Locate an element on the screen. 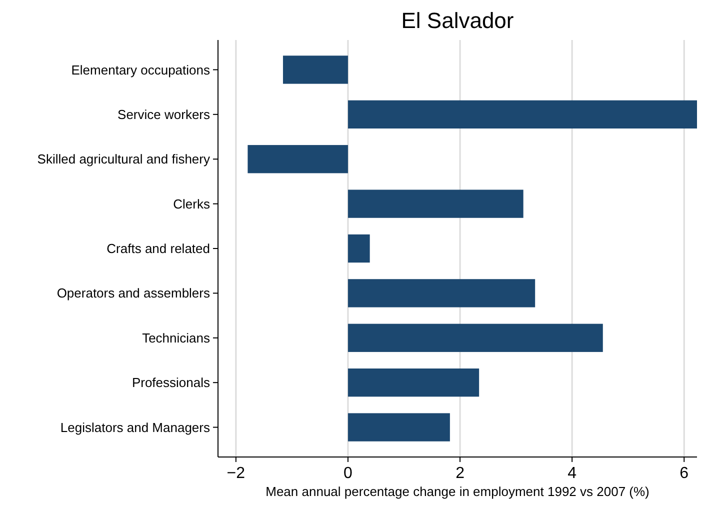 The width and height of the screenshot is (707, 507). x-tick-label: 4 is located at coordinates (572, 473).